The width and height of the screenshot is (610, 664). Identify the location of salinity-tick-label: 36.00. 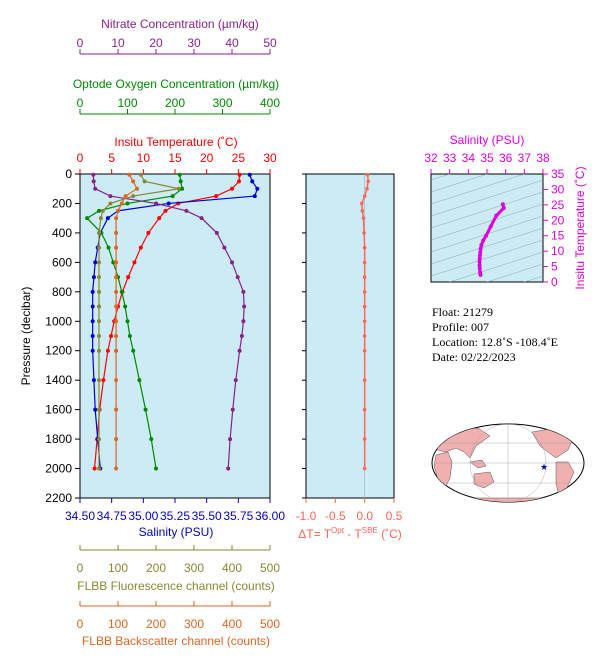
(270, 516).